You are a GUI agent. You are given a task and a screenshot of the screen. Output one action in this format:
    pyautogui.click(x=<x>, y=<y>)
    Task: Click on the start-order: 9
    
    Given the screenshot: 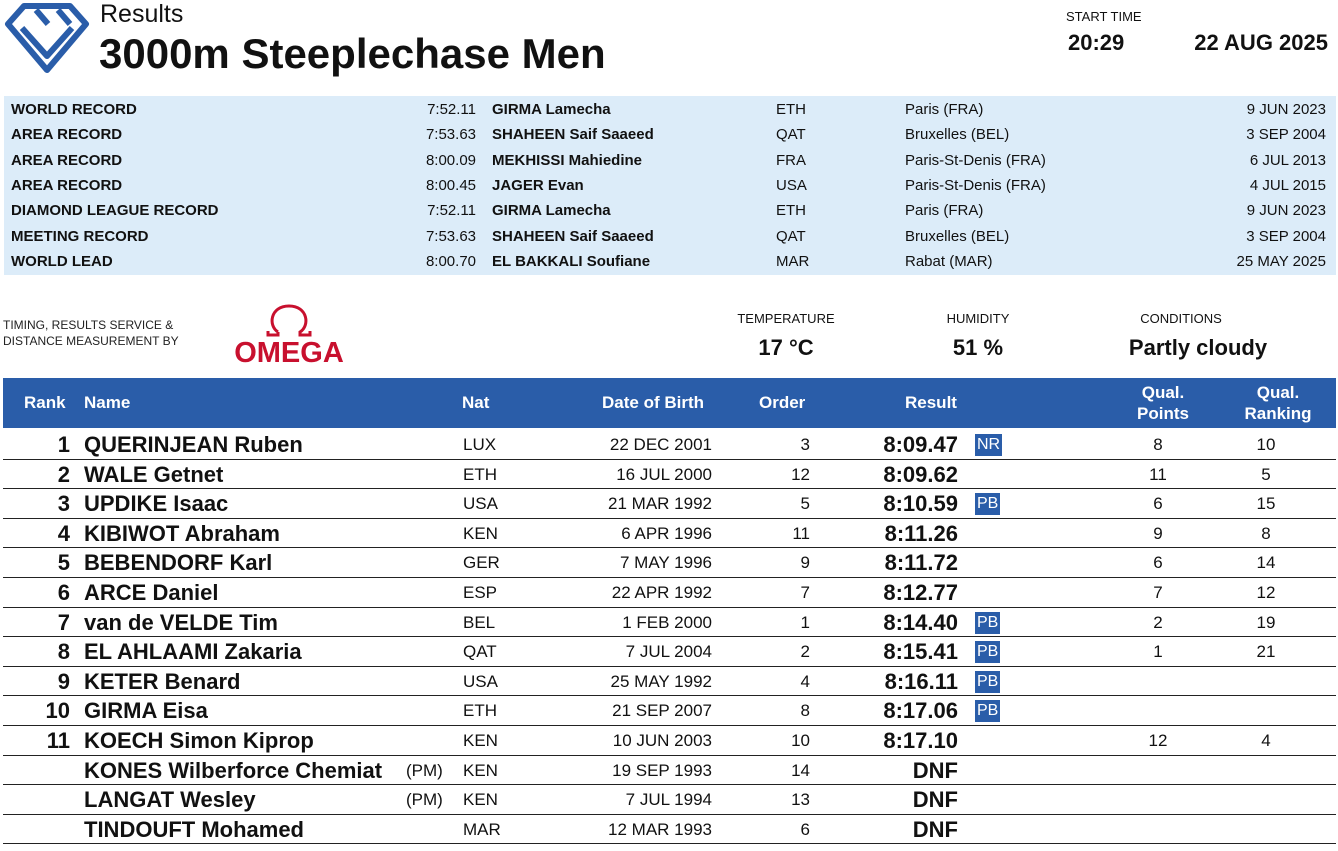 What is the action you would take?
    pyautogui.click(x=805, y=563)
    